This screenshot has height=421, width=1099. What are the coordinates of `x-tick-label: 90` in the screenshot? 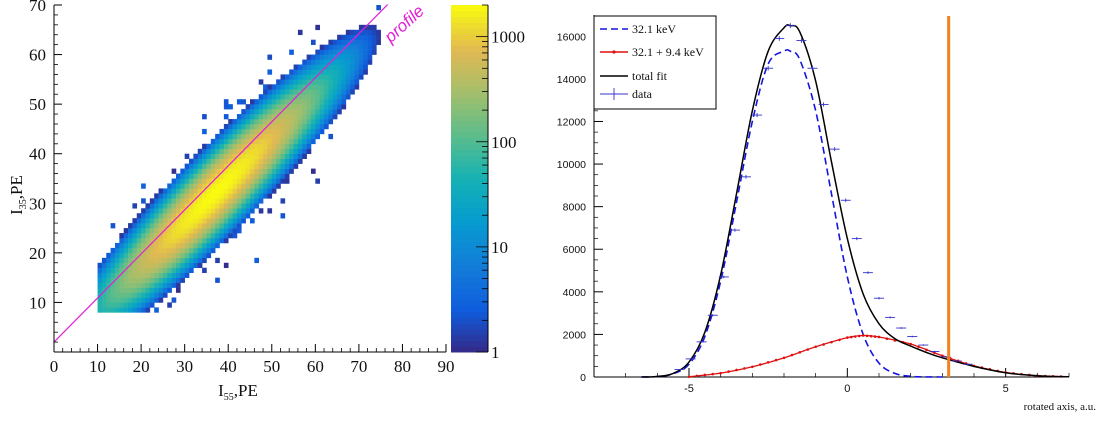 It's located at (446, 366).